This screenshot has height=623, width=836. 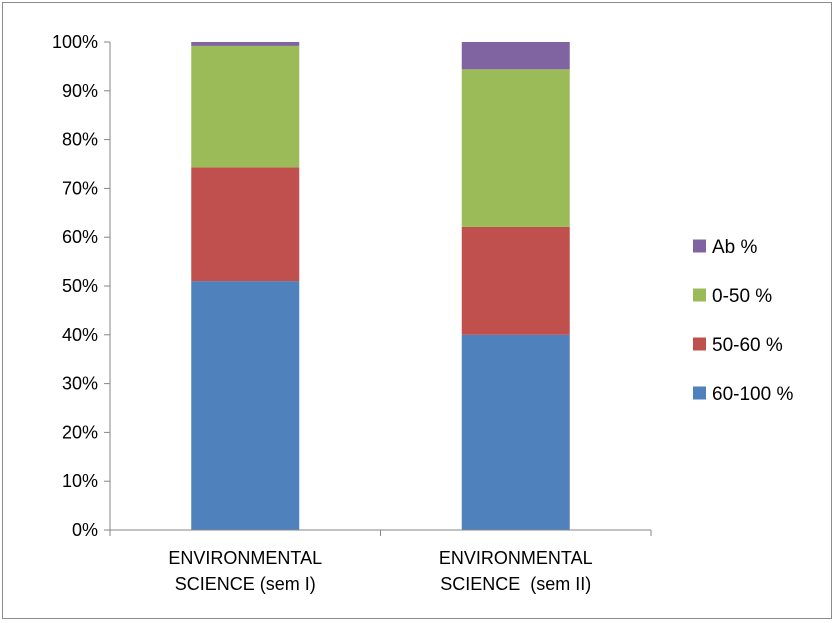 I want to click on legend-label: Ab %, so click(x=735, y=247).